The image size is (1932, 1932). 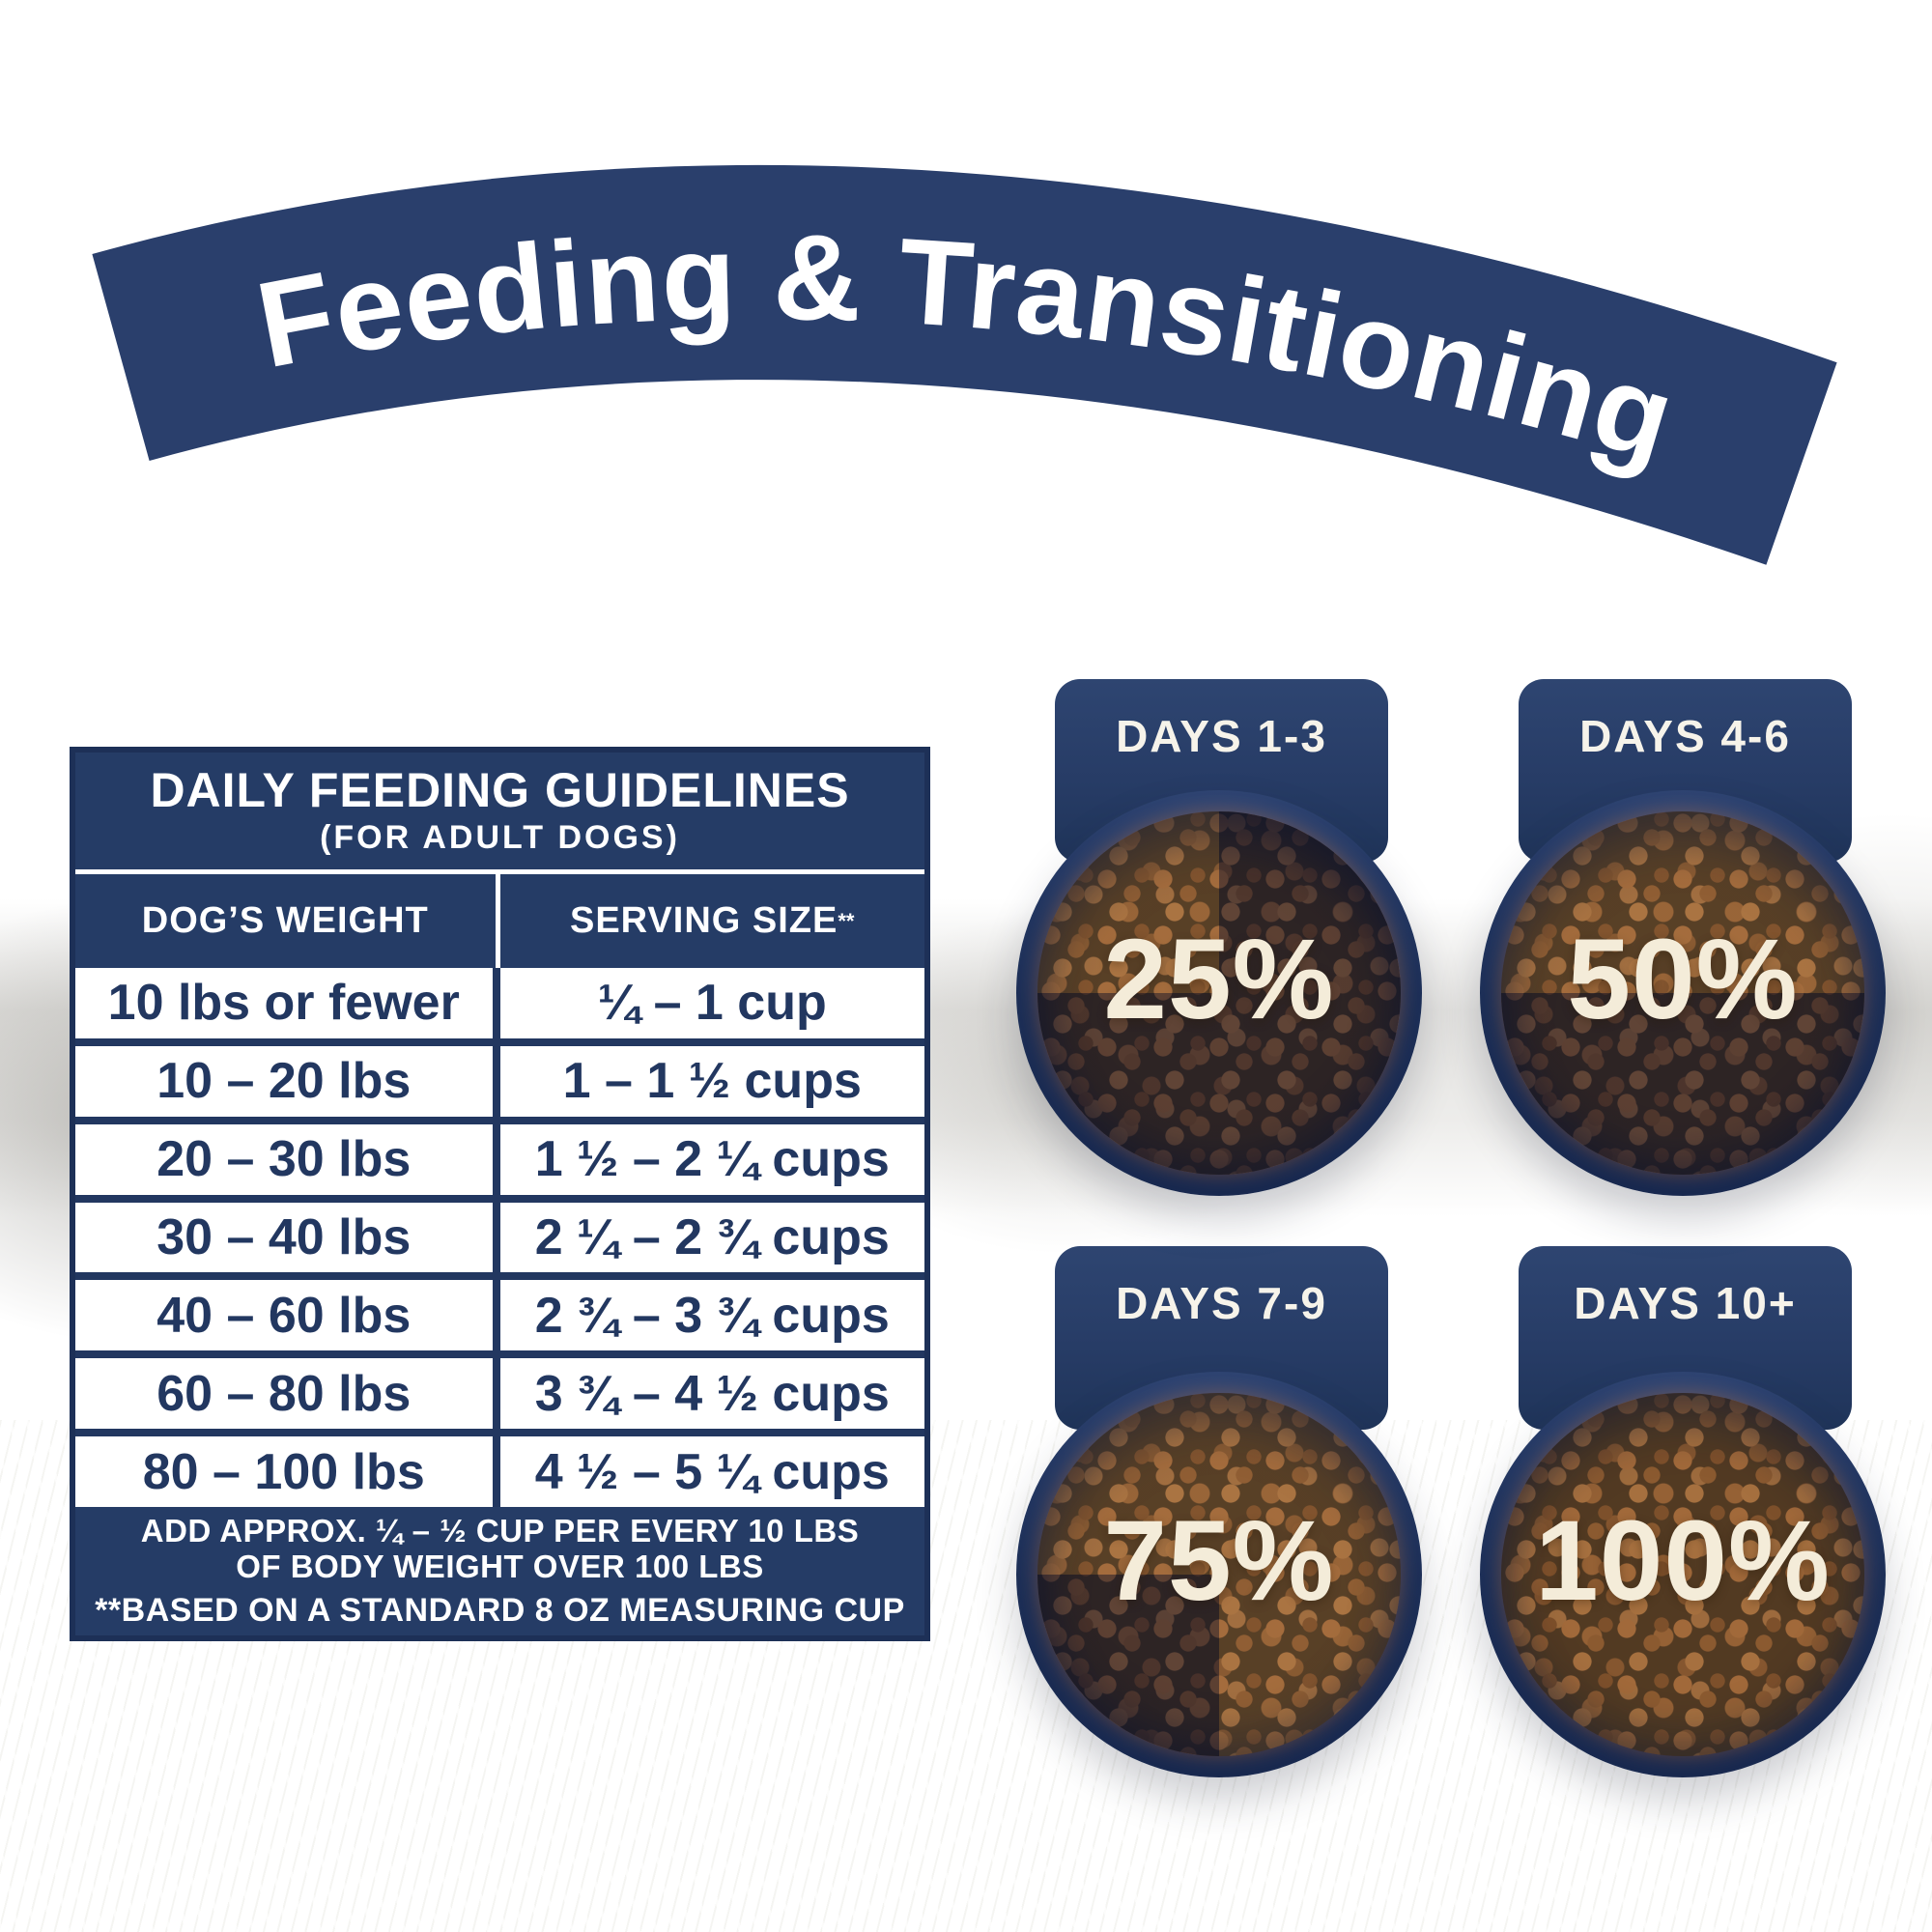 I want to click on serving-cell: 3 ¾ – 4 ½ cups, so click(x=712, y=1393).